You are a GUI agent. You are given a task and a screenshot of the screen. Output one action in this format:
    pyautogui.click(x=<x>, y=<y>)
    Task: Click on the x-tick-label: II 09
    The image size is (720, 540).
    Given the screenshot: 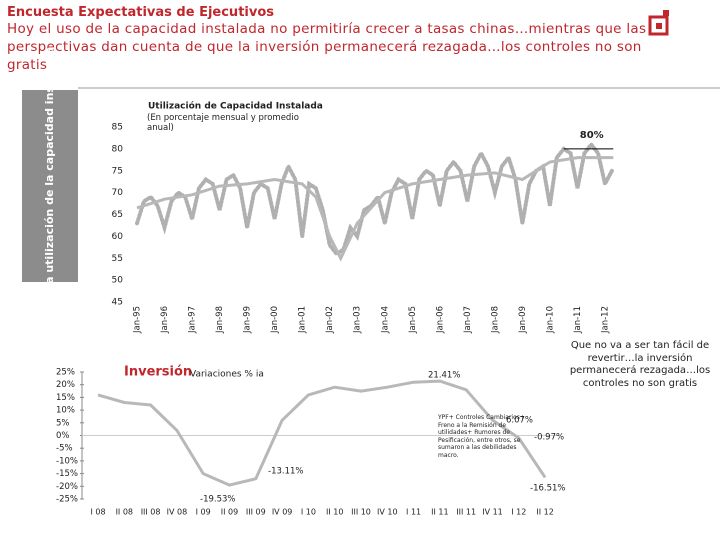 What is the action you would take?
    pyautogui.click(x=229, y=512)
    